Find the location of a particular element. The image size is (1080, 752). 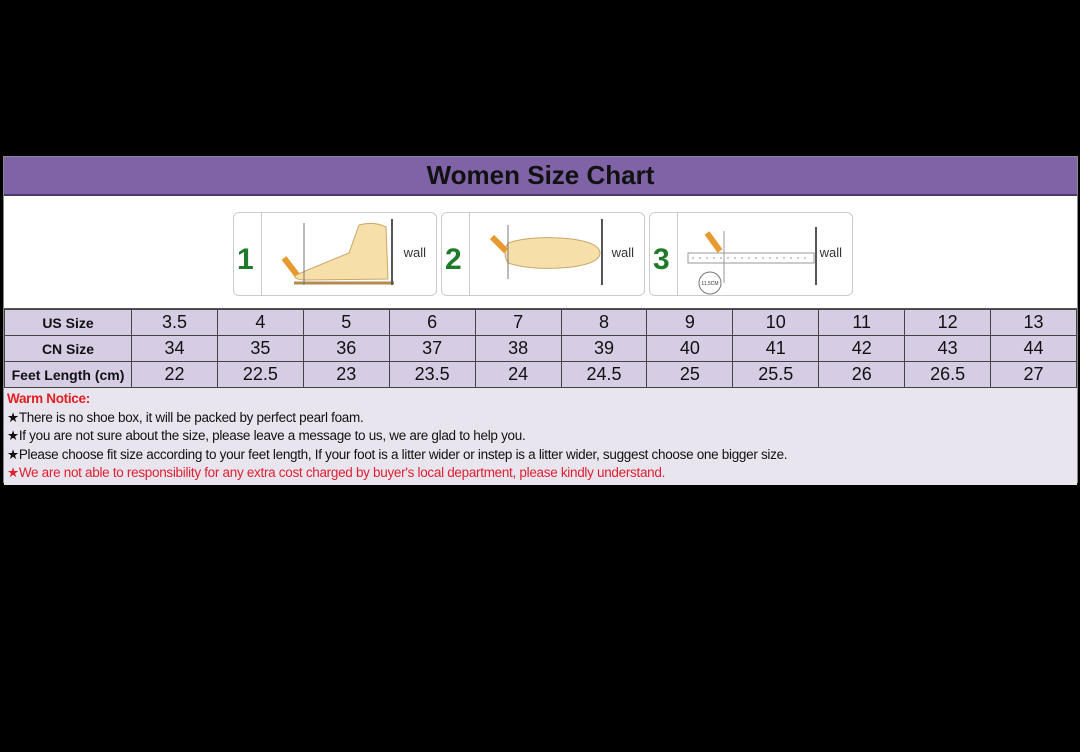

table-cell: 24 is located at coordinates (518, 374).